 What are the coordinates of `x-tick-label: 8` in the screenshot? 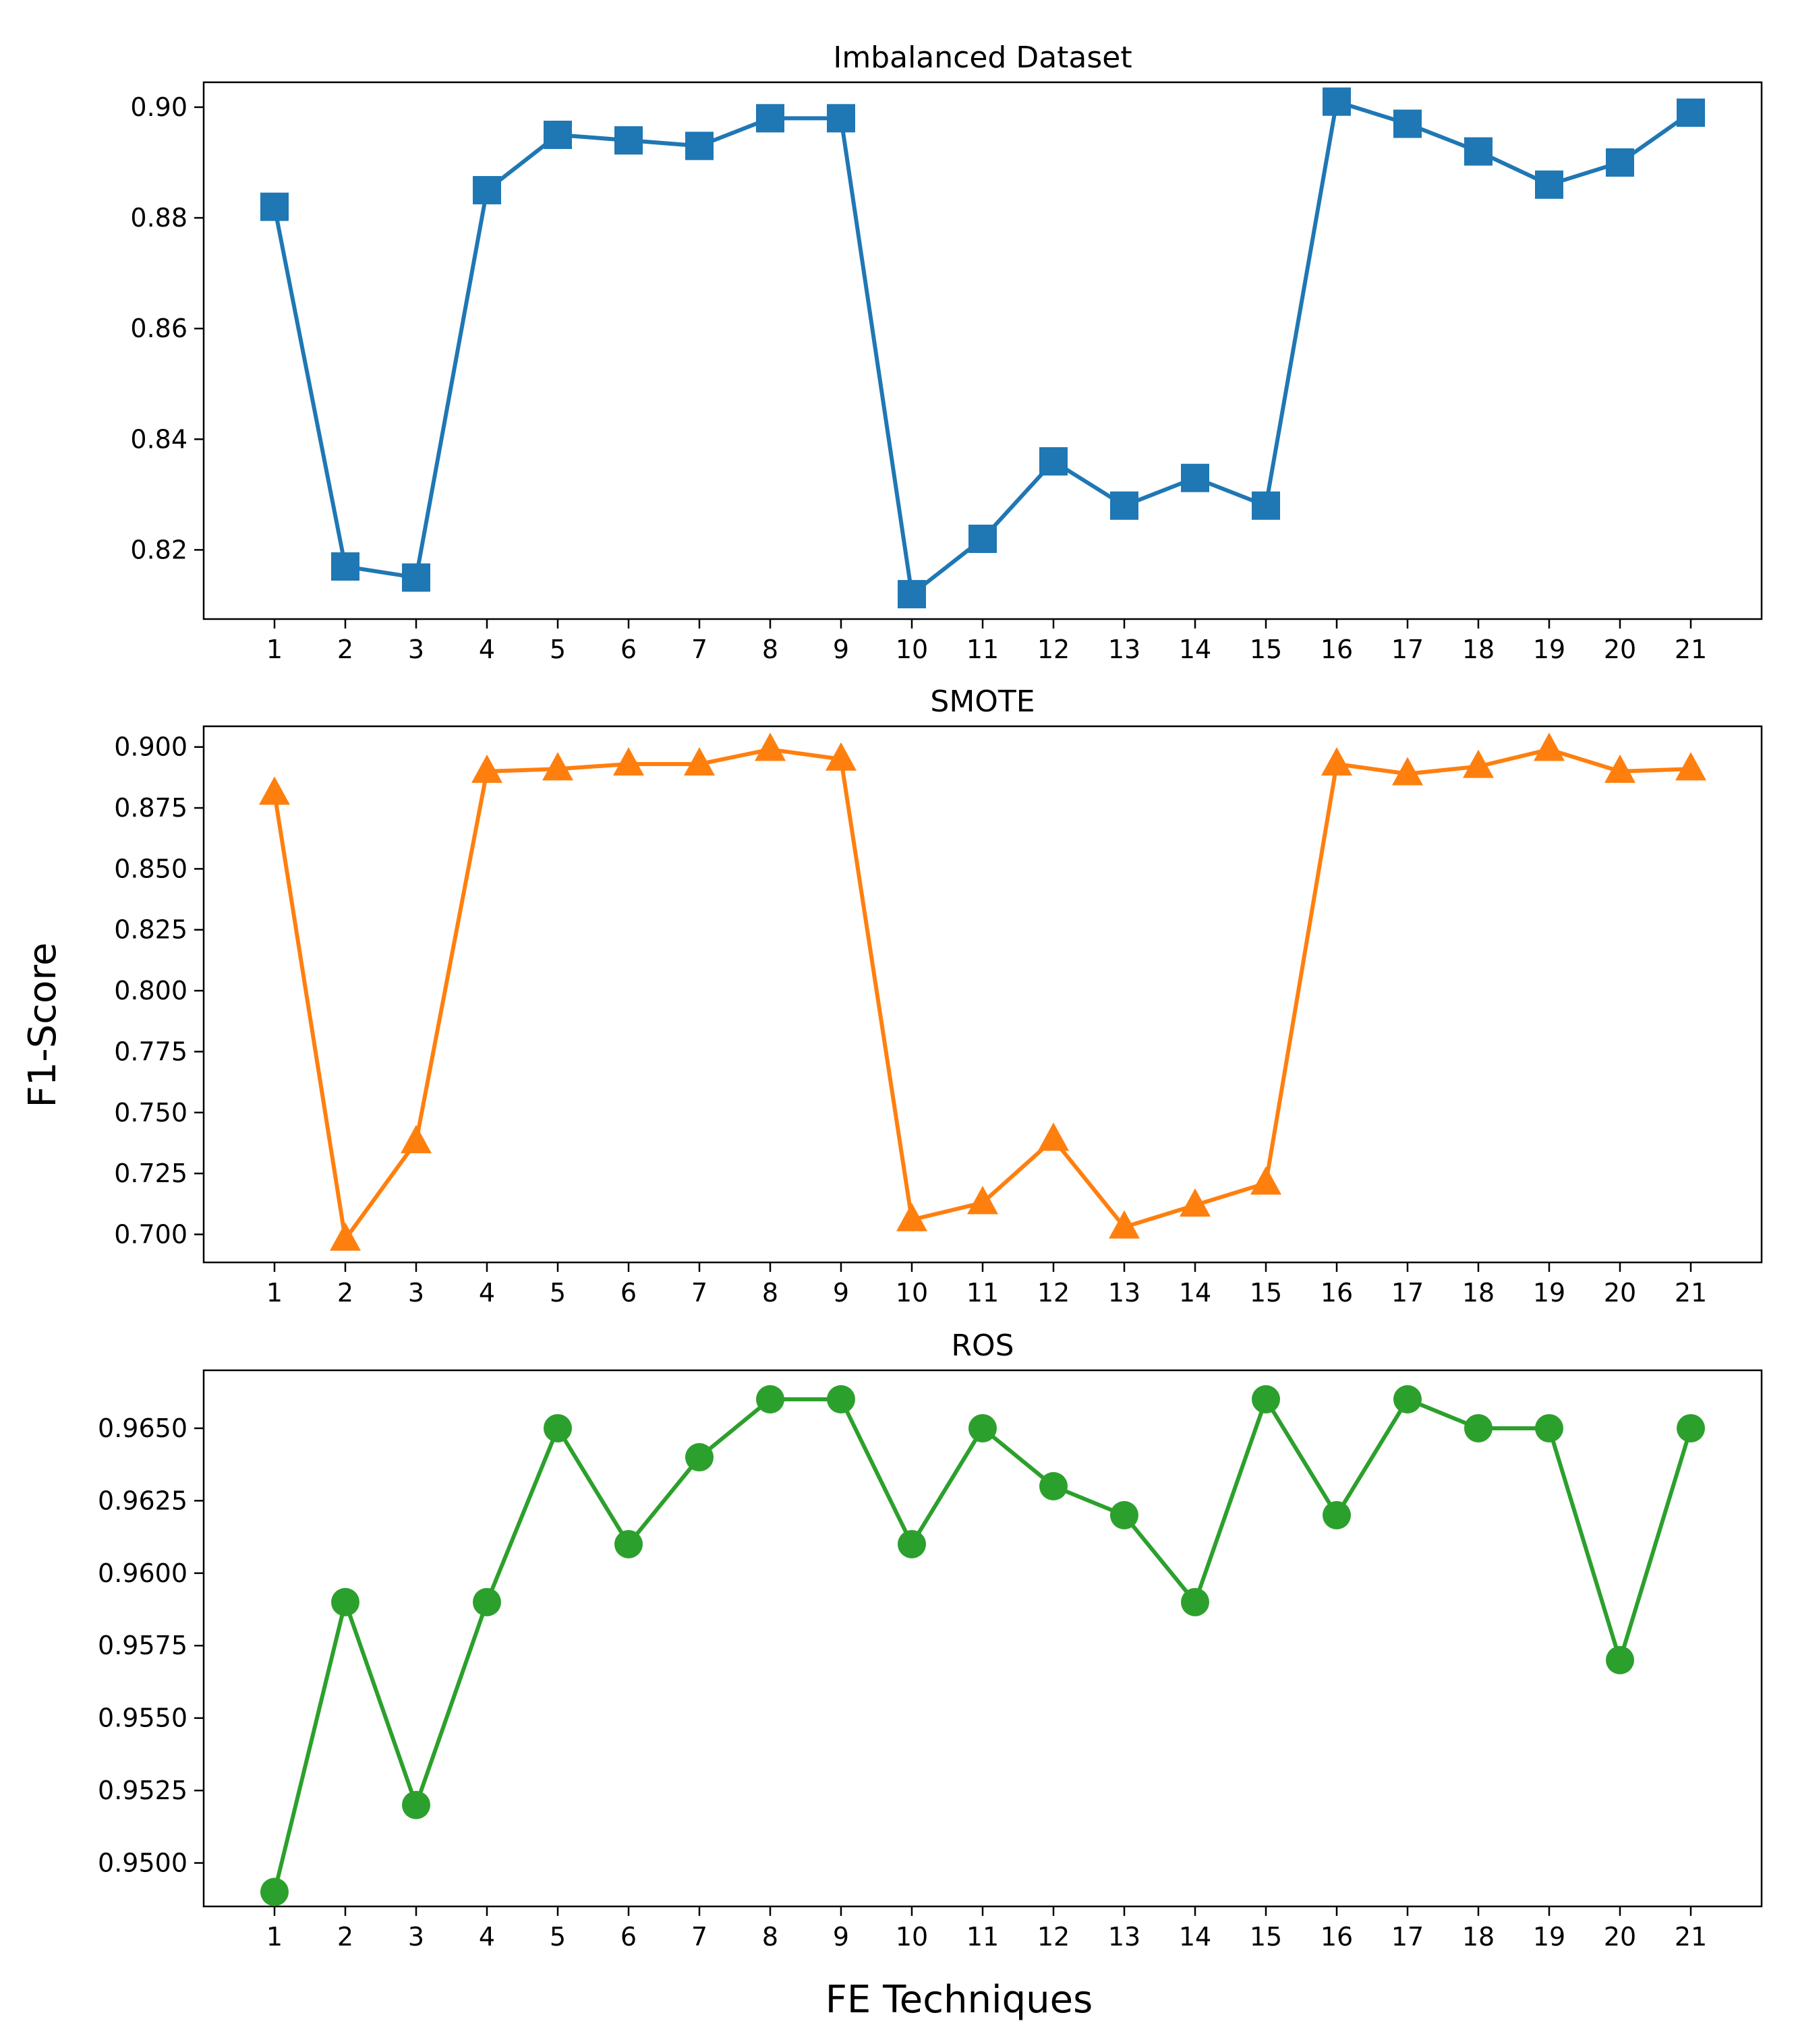 It's located at (770, 1937).